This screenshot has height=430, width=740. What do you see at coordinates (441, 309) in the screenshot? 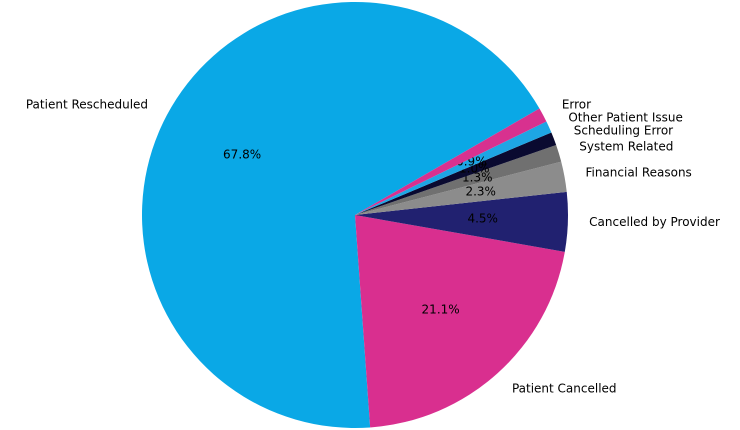
I see `percent-label: 21.1%` at bounding box center [441, 309].